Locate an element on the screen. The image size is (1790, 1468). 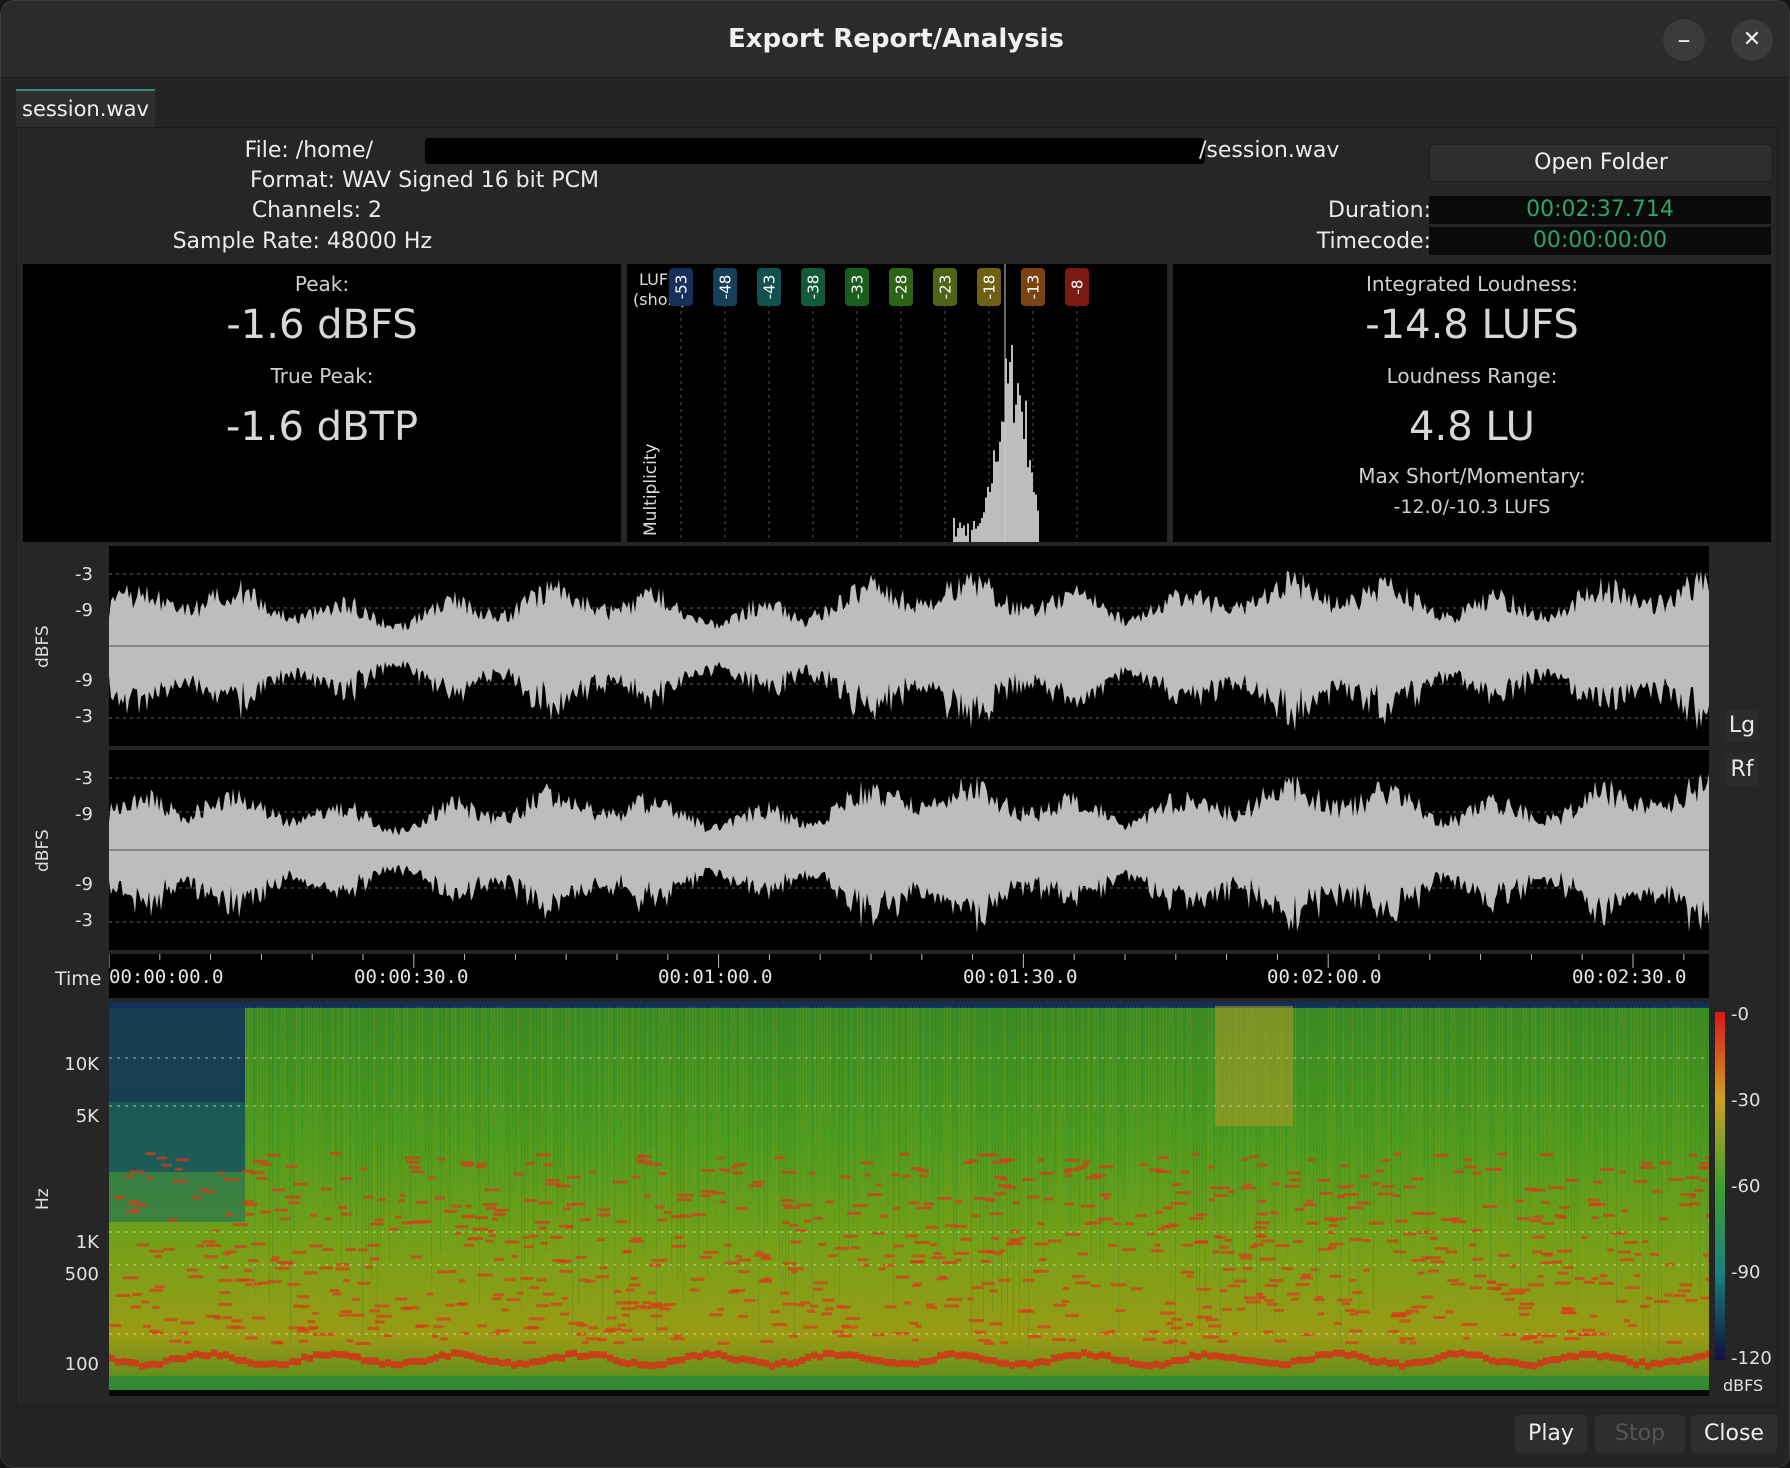
log-scale-toggle: Lg is located at coordinates (1742, 726).